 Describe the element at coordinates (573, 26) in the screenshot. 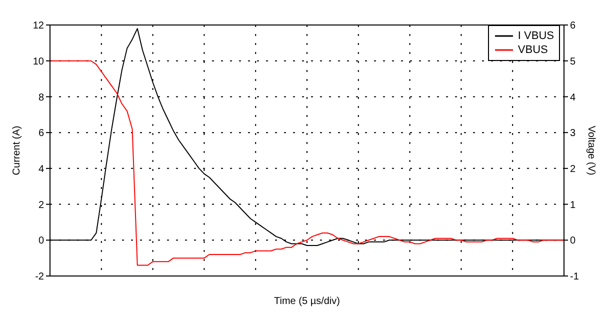

I see `y2-tick-label: 6` at that location.